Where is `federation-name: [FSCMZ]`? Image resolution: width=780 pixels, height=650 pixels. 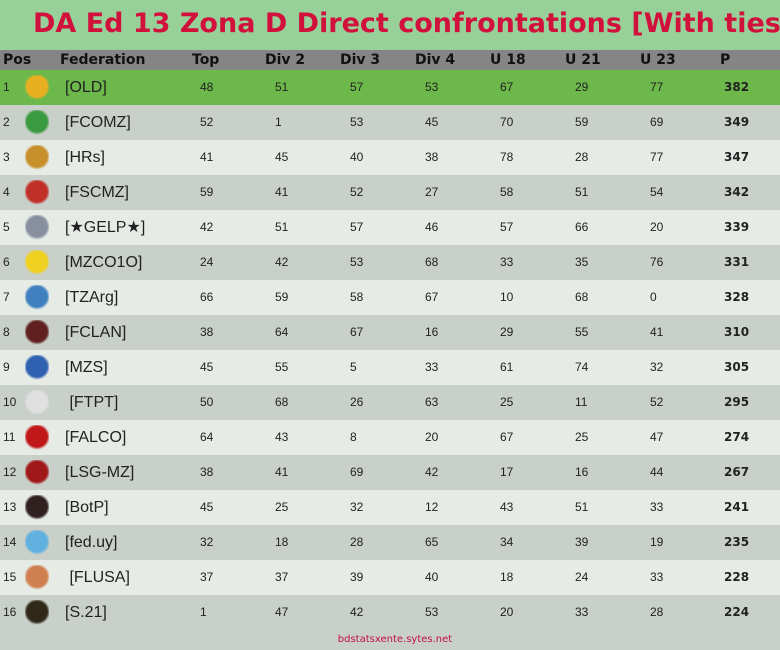
federation-name: [FSCMZ] is located at coordinates (97, 192).